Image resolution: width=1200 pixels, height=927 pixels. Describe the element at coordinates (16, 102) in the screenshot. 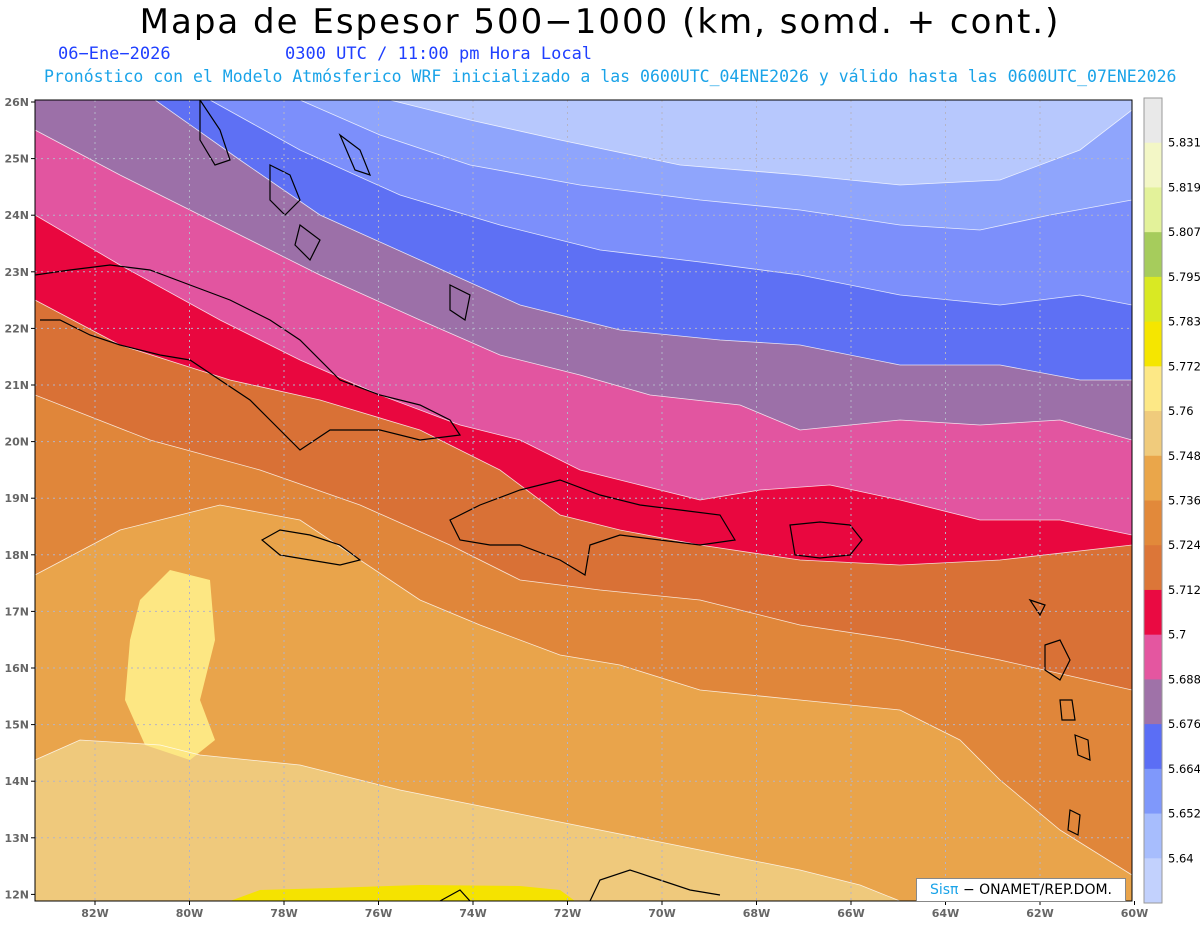

I see `lat-label: 26N` at that location.